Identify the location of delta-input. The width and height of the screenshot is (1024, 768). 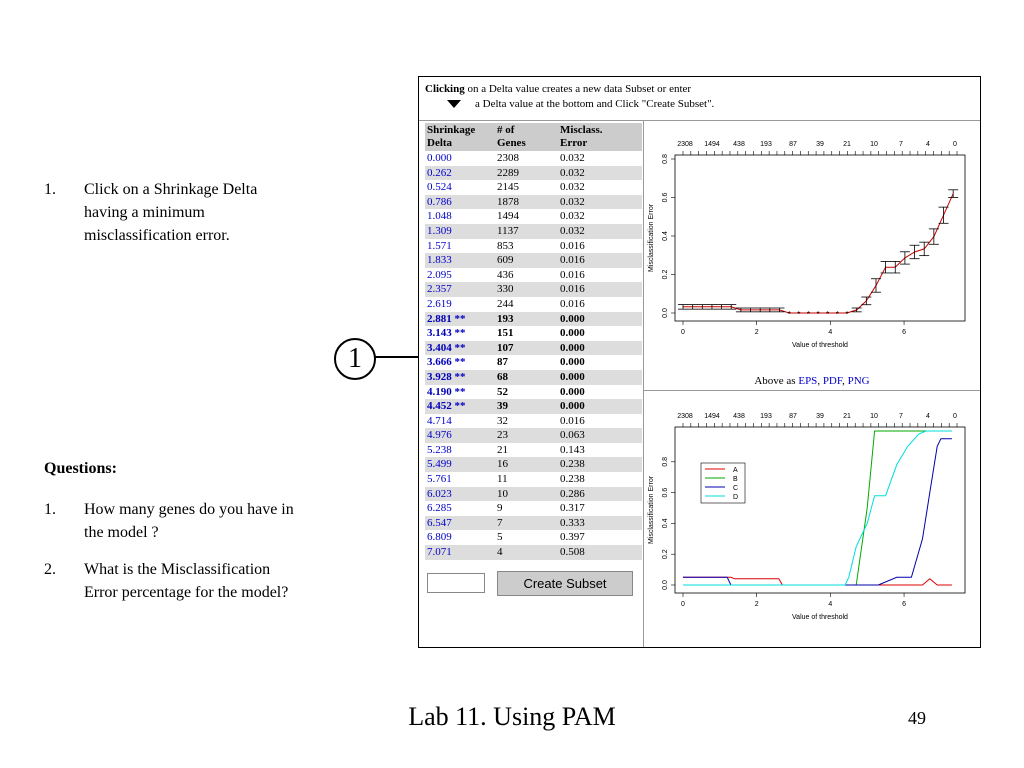
(456, 583).